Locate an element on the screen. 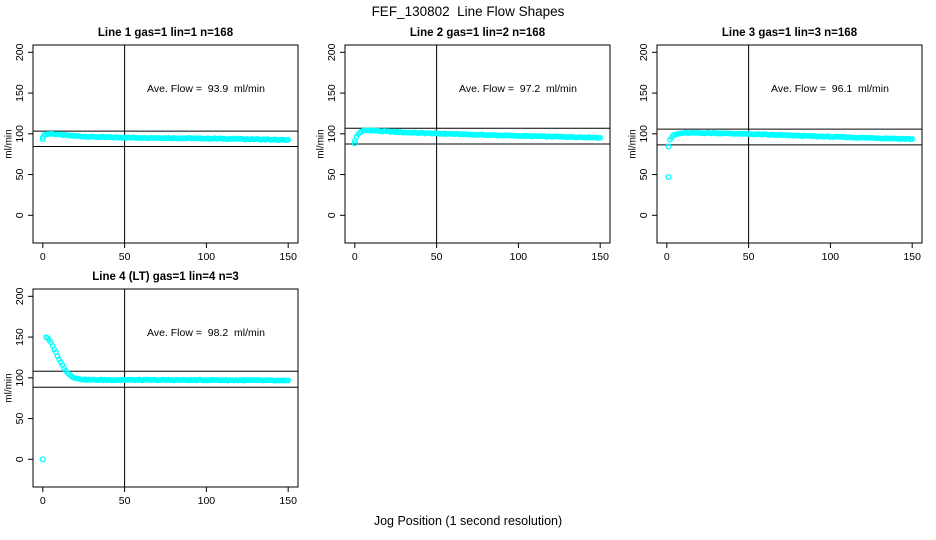  panel-line-3: 0 50 100 150 0 50 100 150 200 is located at coordinates (780, 153).